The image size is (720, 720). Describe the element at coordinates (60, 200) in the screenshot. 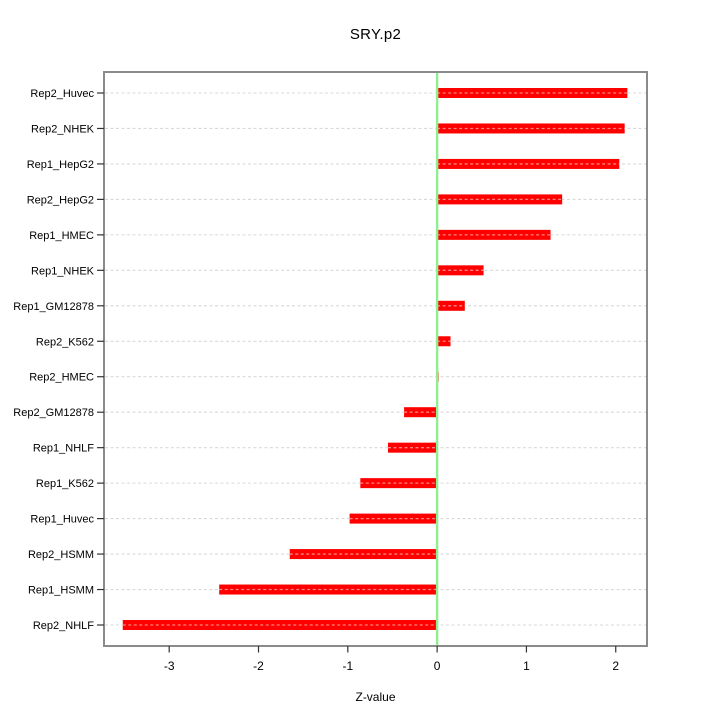

I see `category-label: Rep2_HepG2` at that location.